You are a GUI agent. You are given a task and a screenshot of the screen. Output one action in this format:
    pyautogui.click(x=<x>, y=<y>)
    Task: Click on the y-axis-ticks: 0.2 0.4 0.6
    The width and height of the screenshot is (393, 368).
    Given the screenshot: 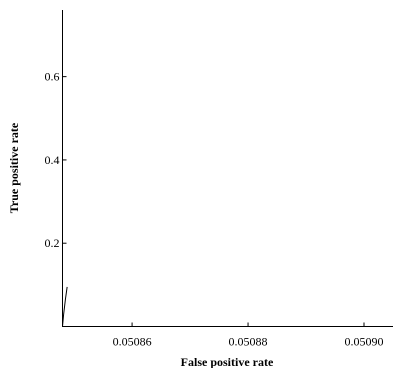 What is the action you would take?
    pyautogui.click(x=56, y=160)
    